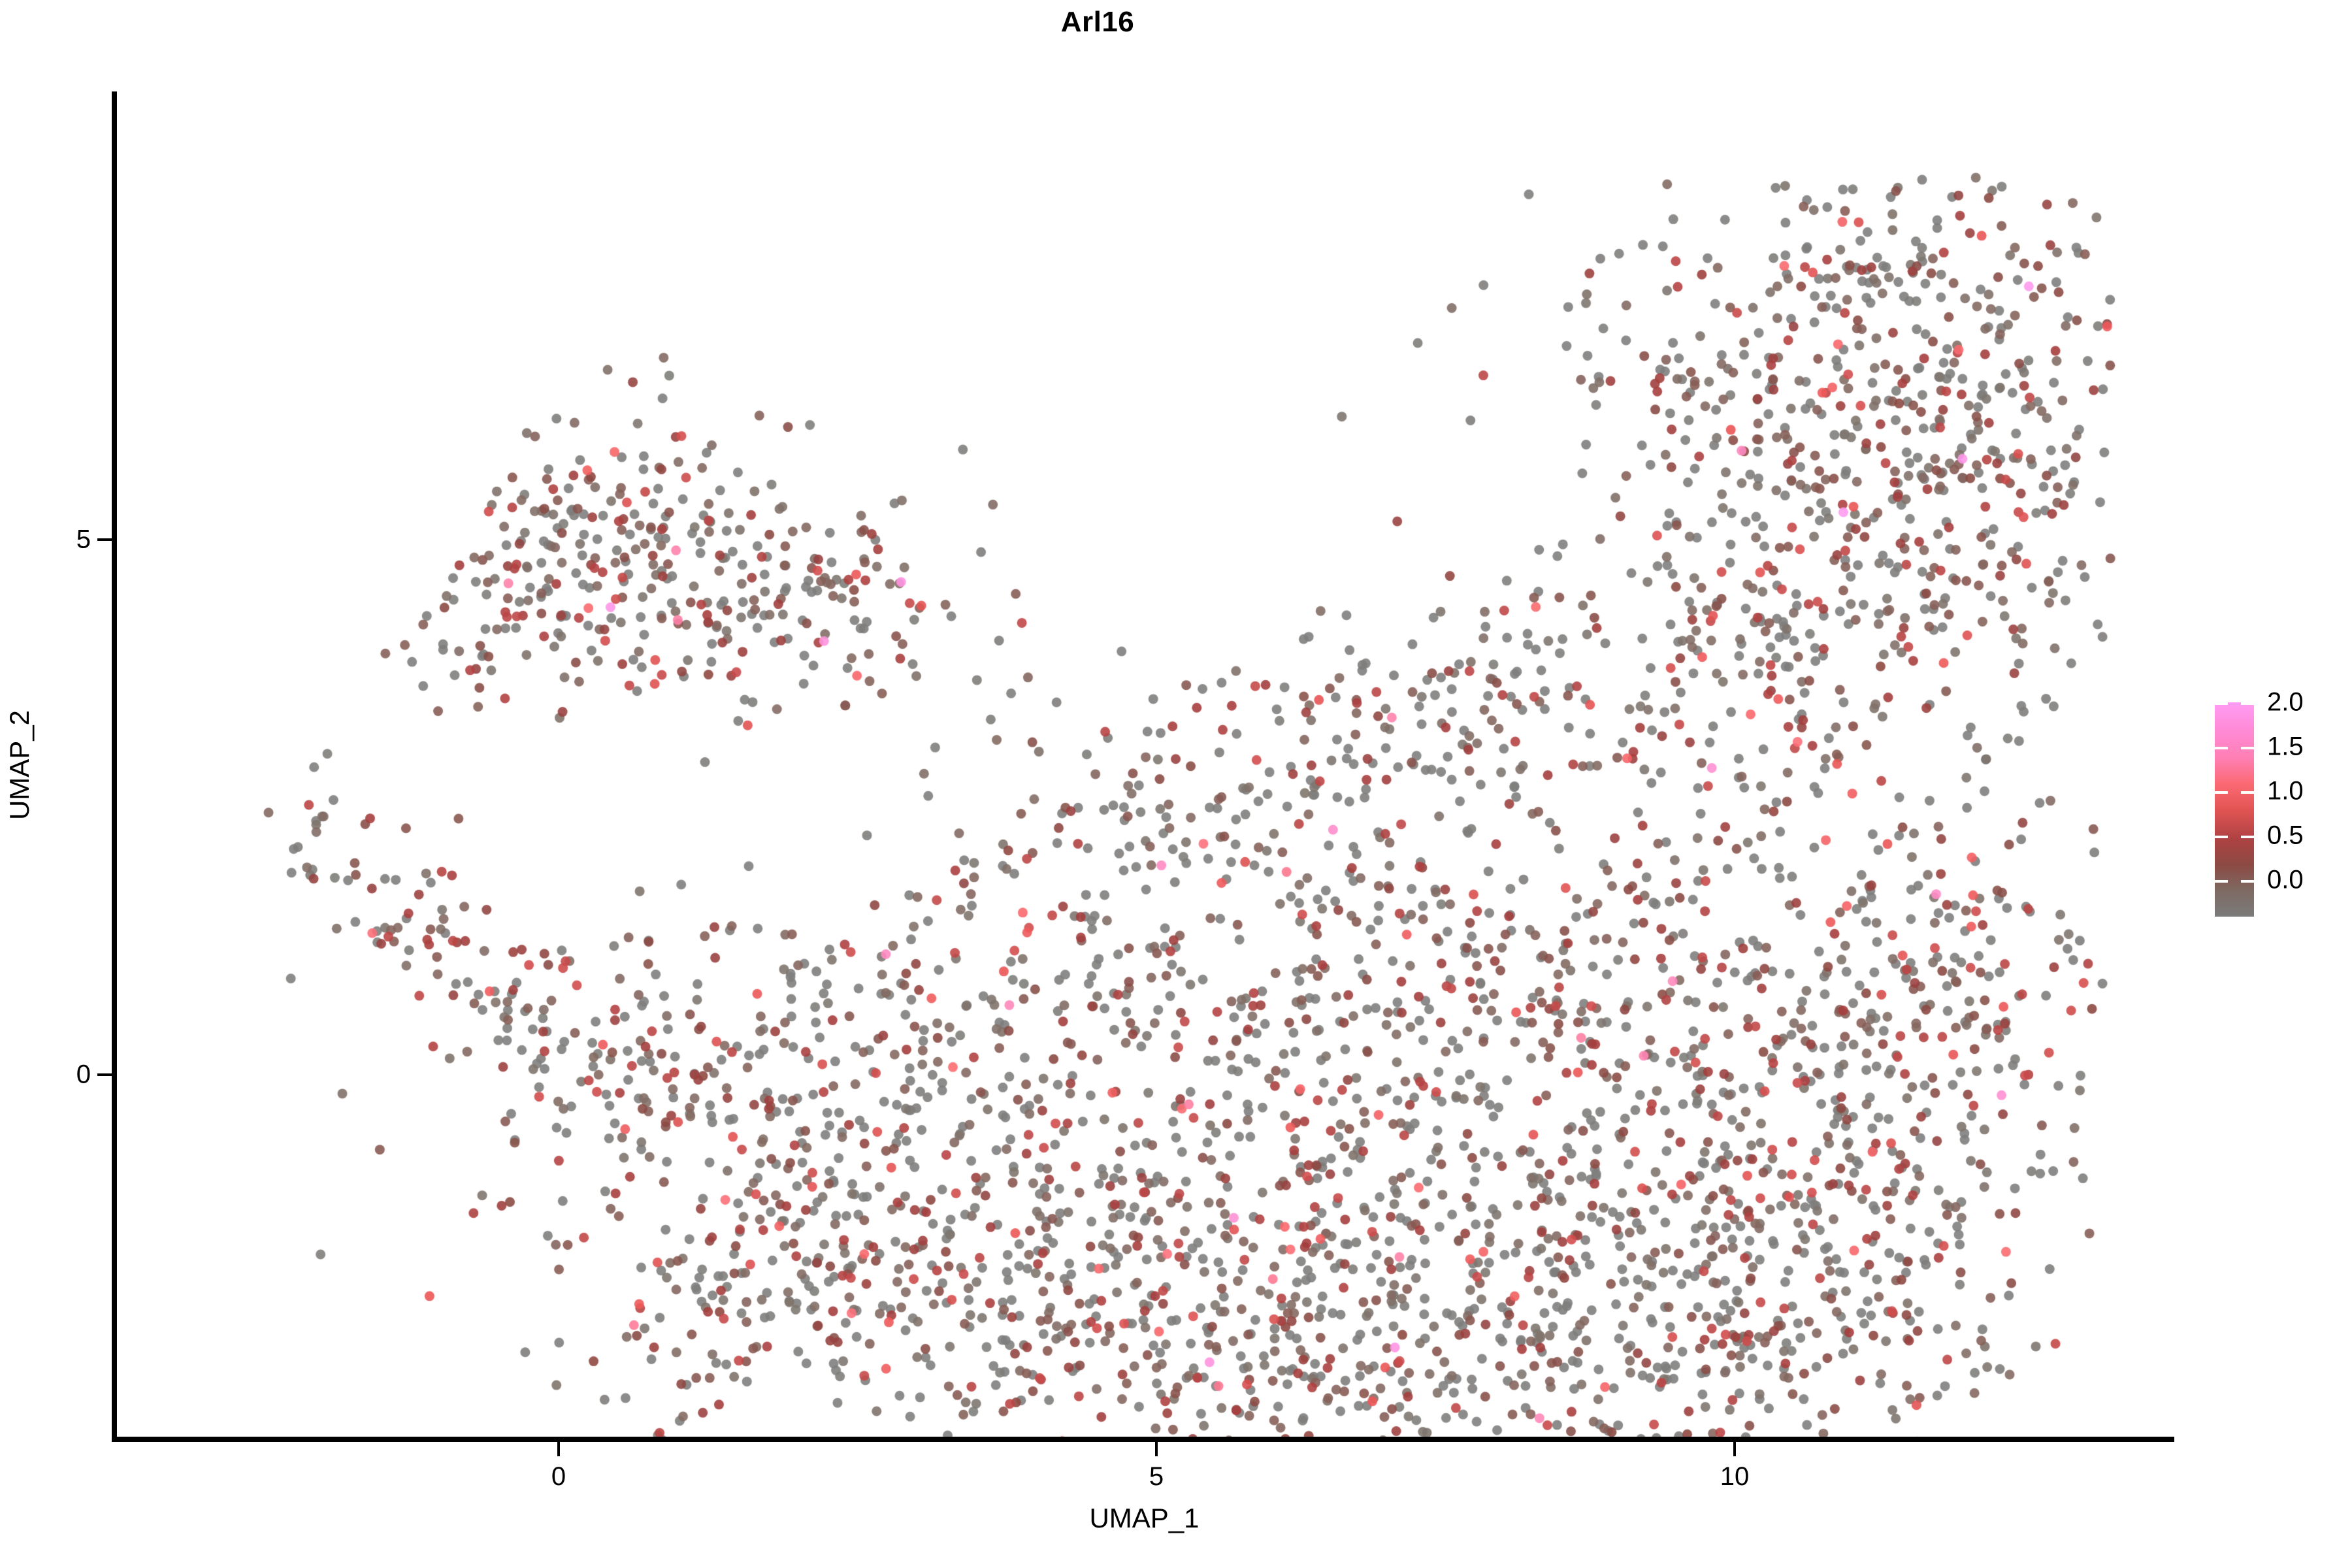 This screenshot has width=2352, height=1568. What do you see at coordinates (19, 765) in the screenshot?
I see `y-axis-title: UMAP_2` at bounding box center [19, 765].